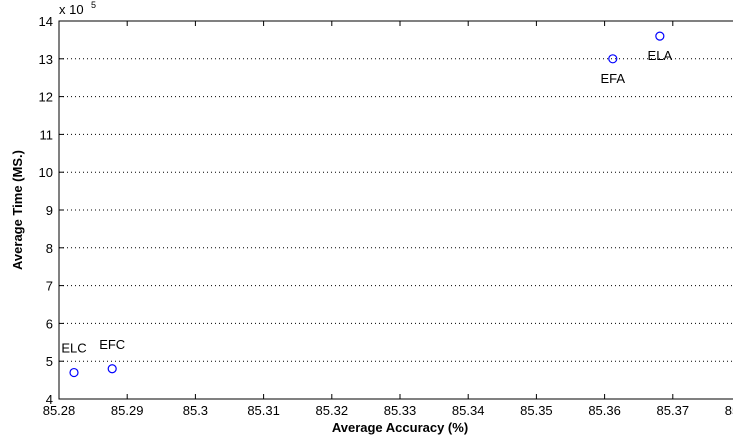  I want to click on y-tick-label: 12, so click(46, 97).